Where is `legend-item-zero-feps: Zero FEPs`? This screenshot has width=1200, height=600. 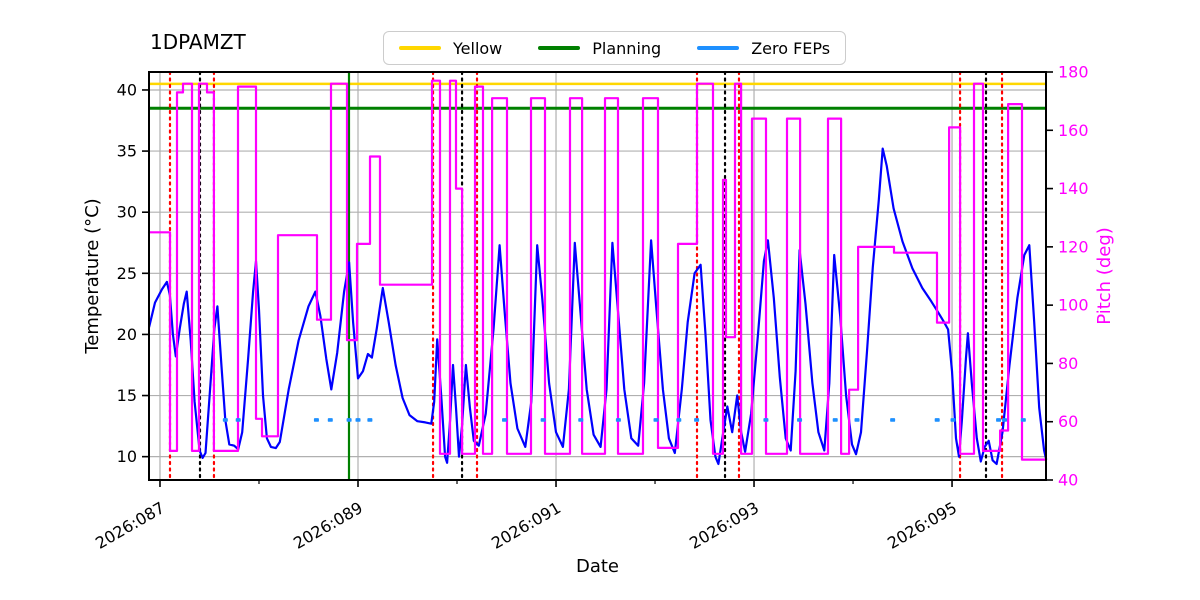 legend-item-zero-feps: Zero FEPs is located at coordinates (763, 48).